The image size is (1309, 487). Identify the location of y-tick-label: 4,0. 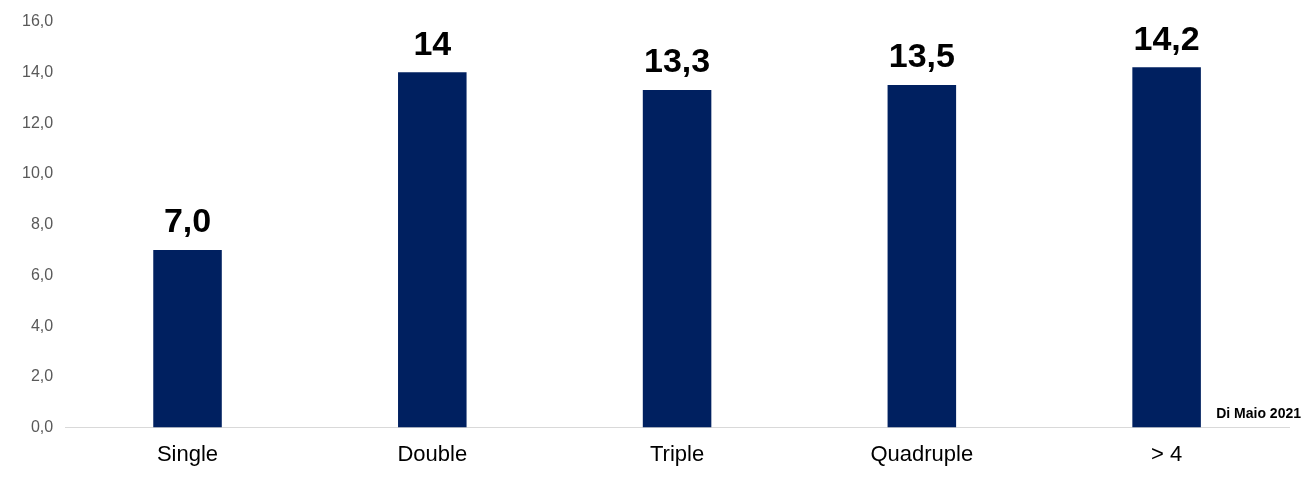
(42, 325).